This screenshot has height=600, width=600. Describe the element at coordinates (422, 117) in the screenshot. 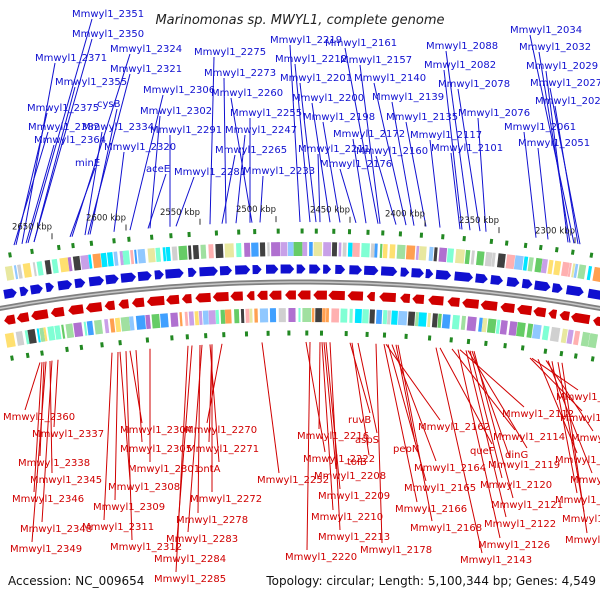

I see `forward-gene-label: Mmwyl1_2135` at that location.